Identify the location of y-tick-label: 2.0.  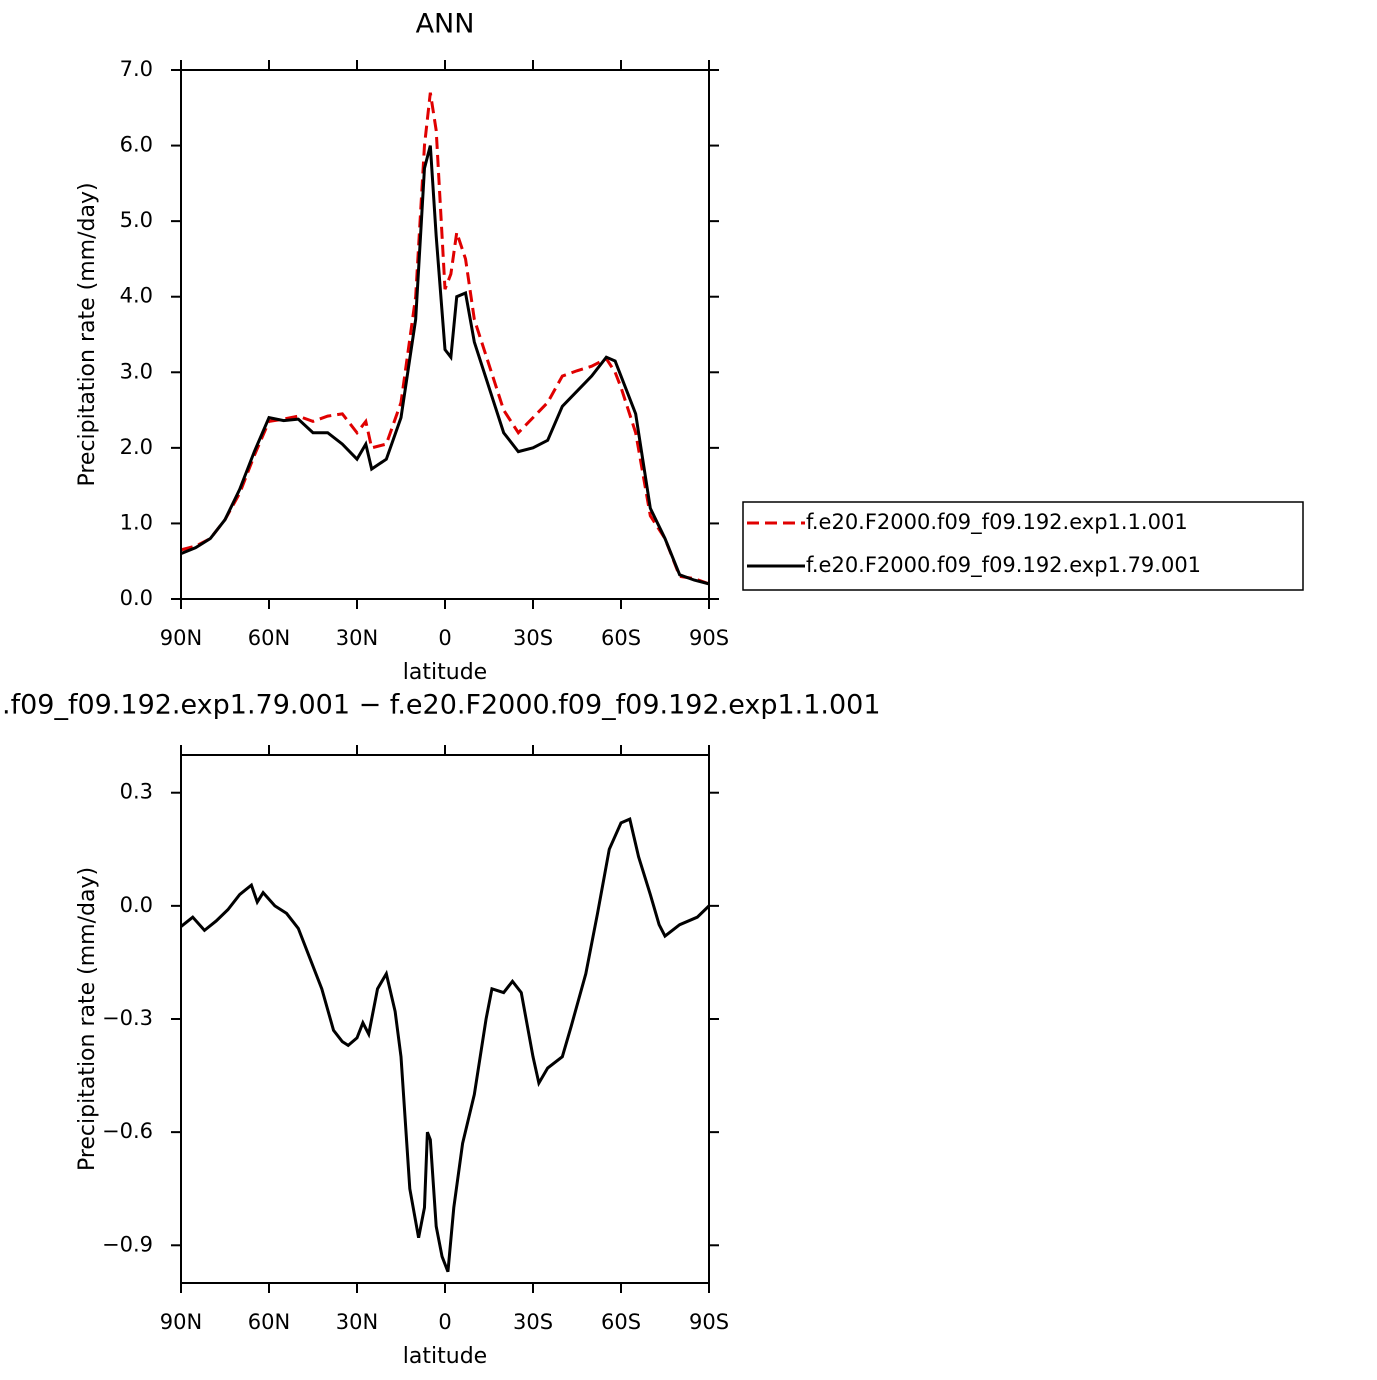
(136, 447).